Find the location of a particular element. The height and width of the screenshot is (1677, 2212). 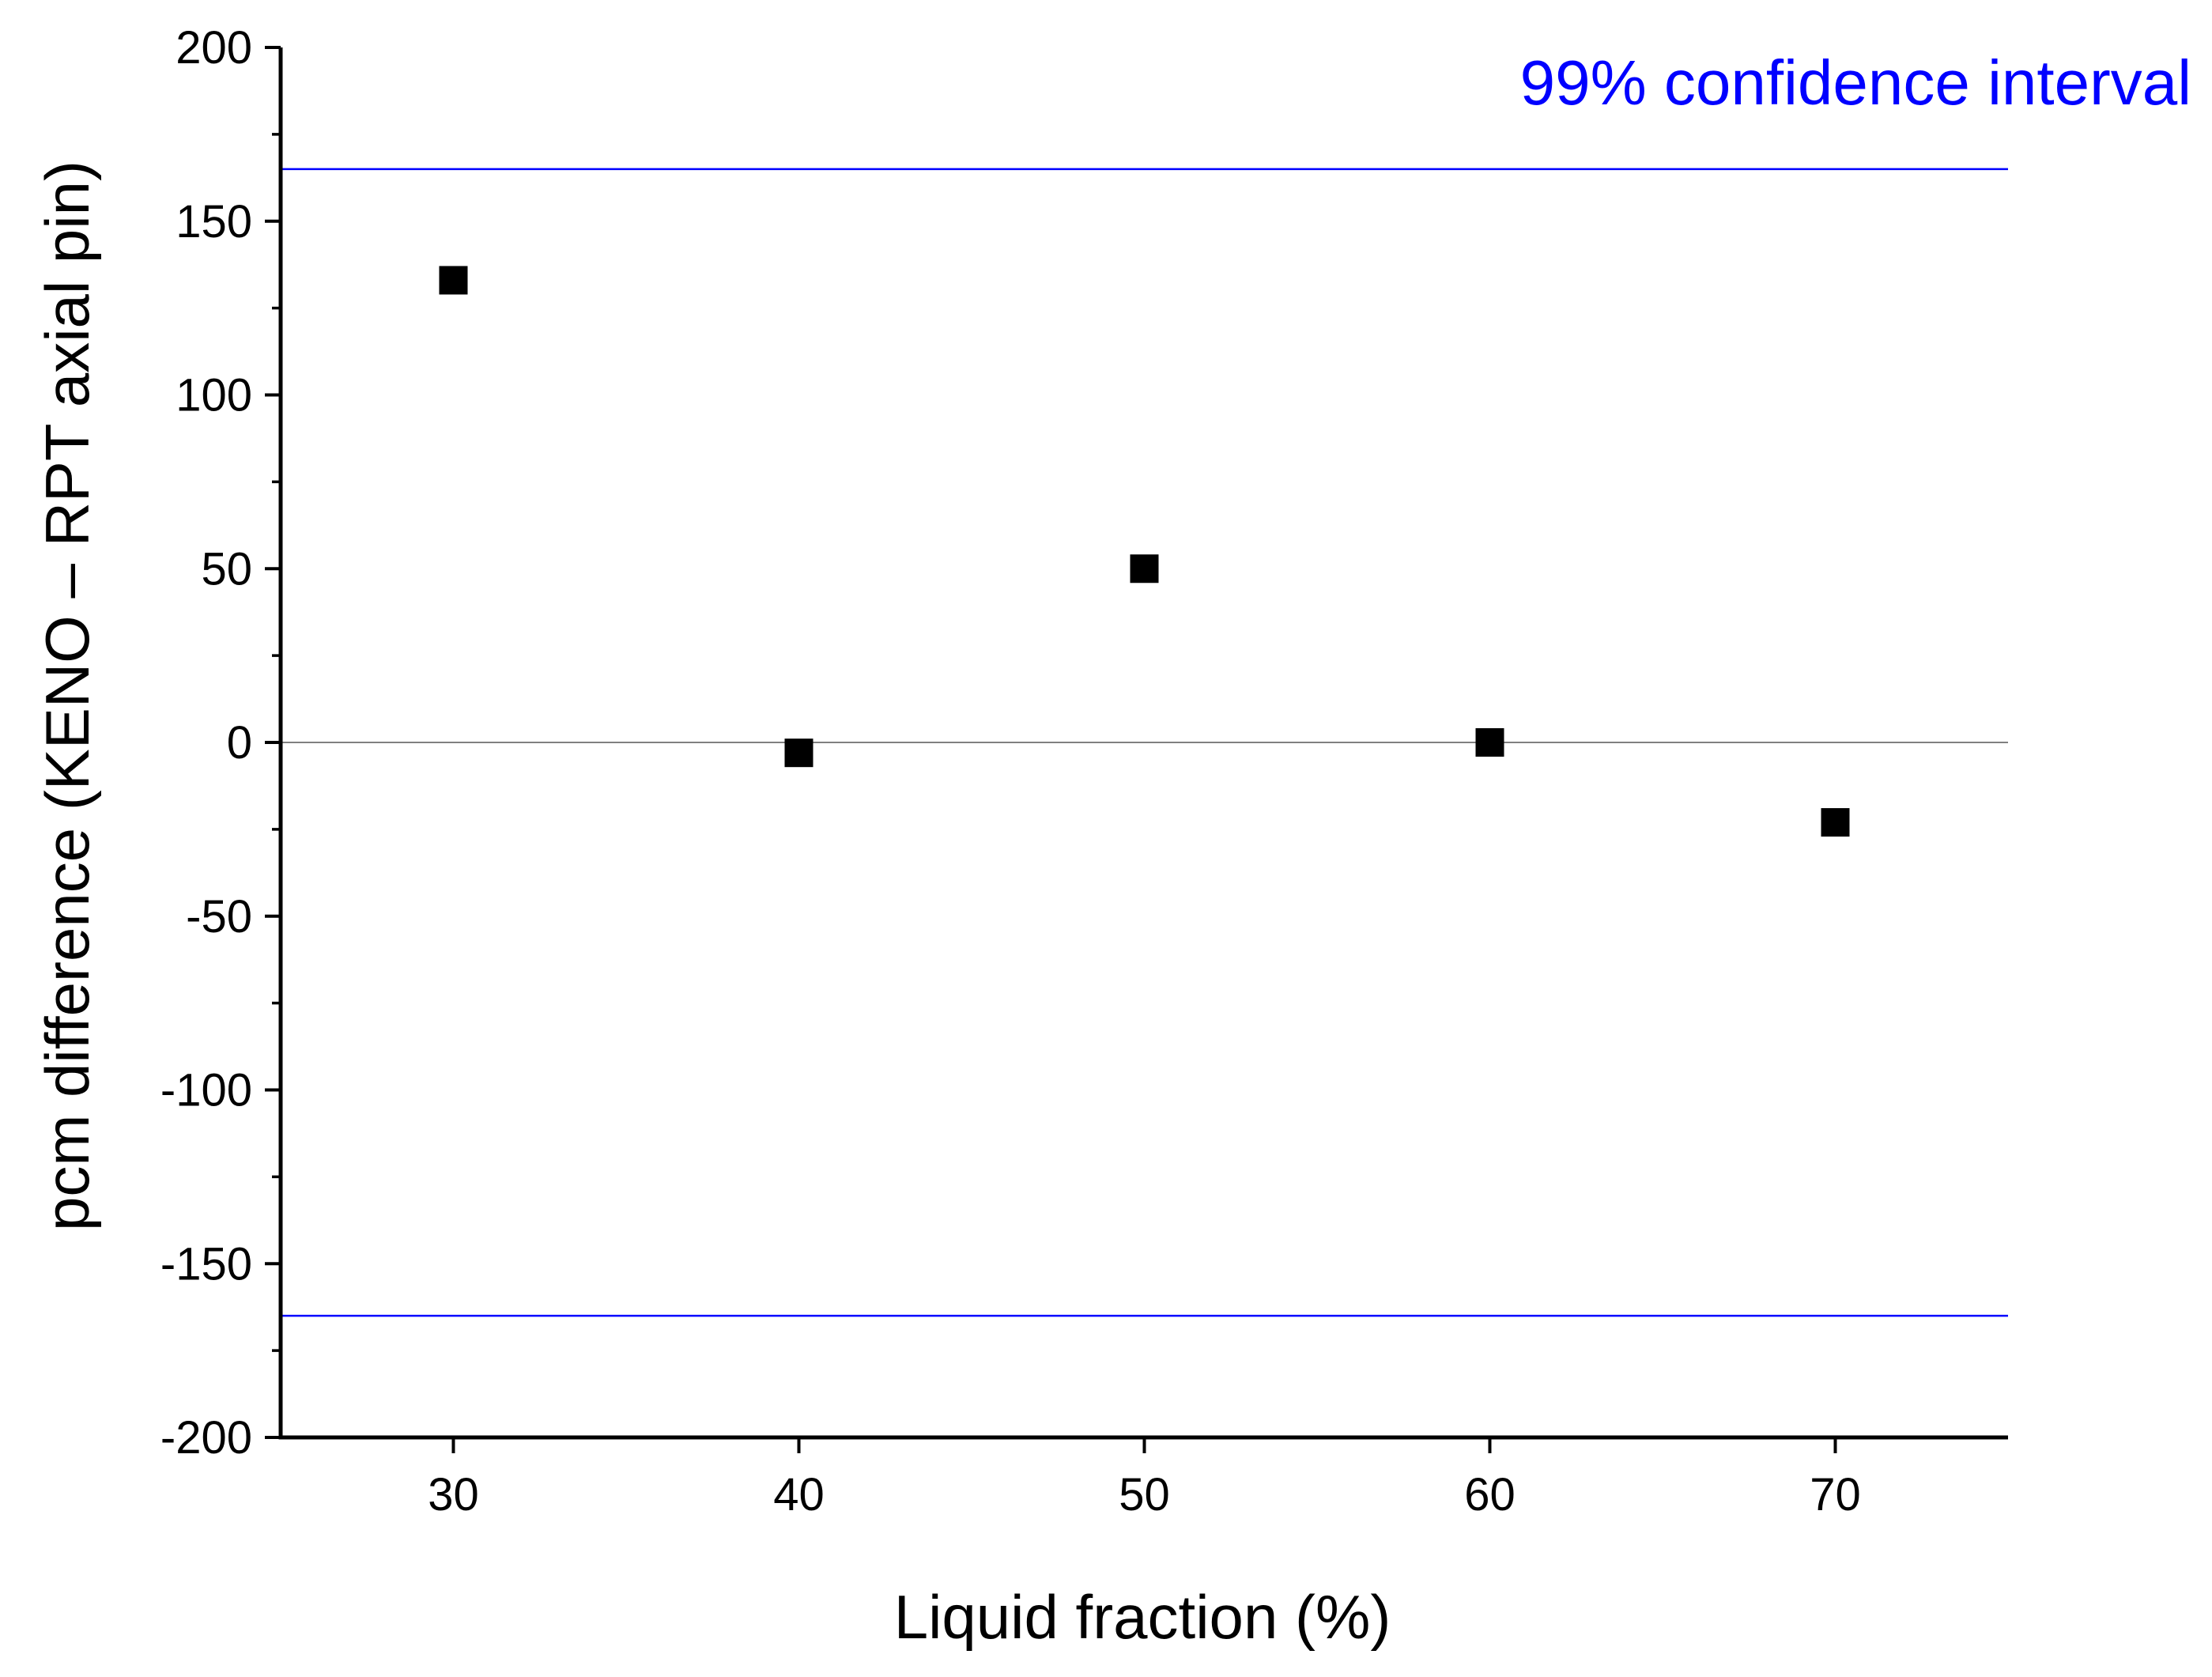

y-tick-label: -150 is located at coordinates (206, 1264).